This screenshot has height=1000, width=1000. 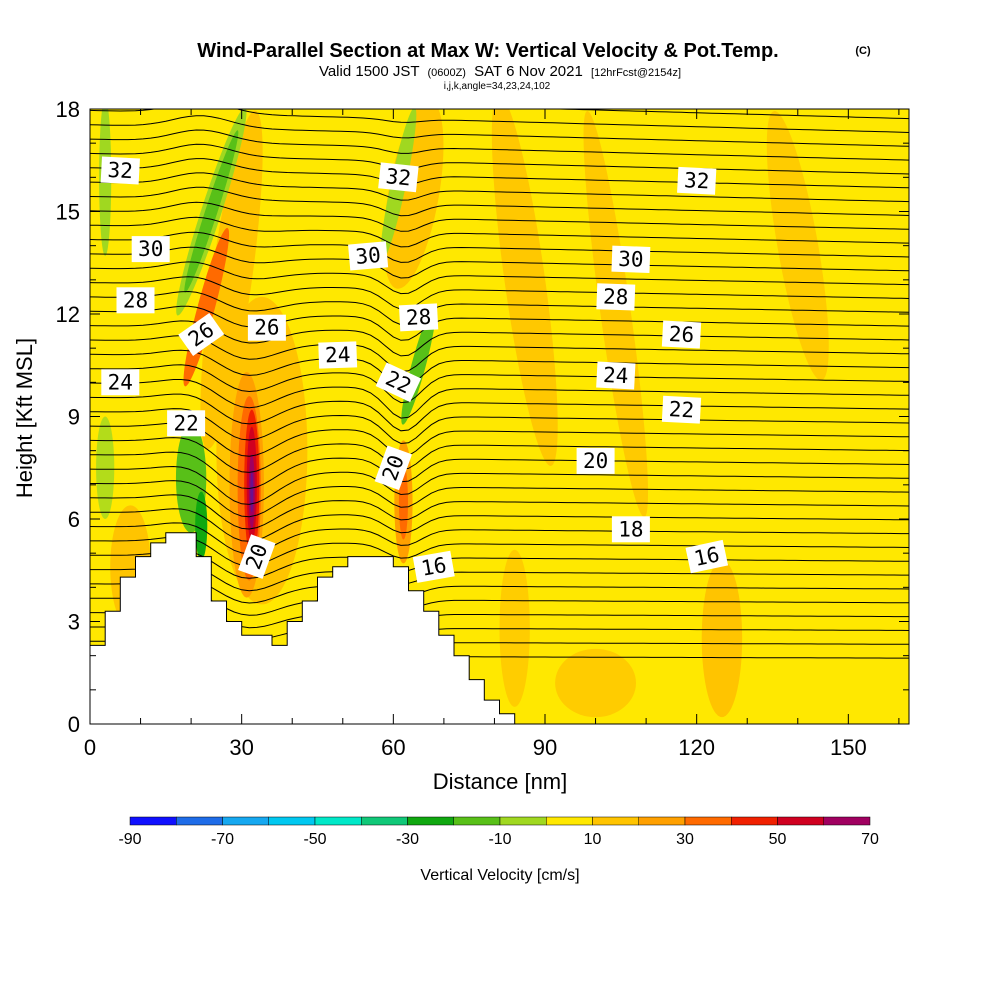 What do you see at coordinates (593, 839) in the screenshot?
I see `colorbar-tick-label: 10` at bounding box center [593, 839].